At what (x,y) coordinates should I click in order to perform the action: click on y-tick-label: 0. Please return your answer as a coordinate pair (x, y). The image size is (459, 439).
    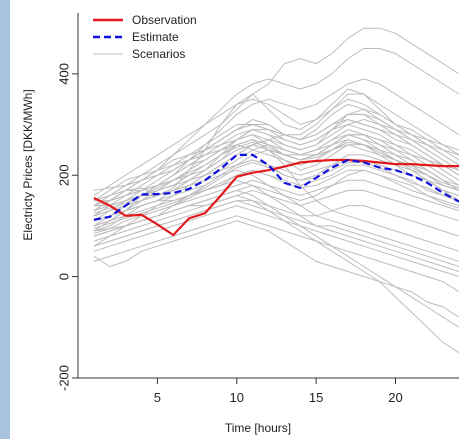
    Looking at the image, I should click on (63, 276).